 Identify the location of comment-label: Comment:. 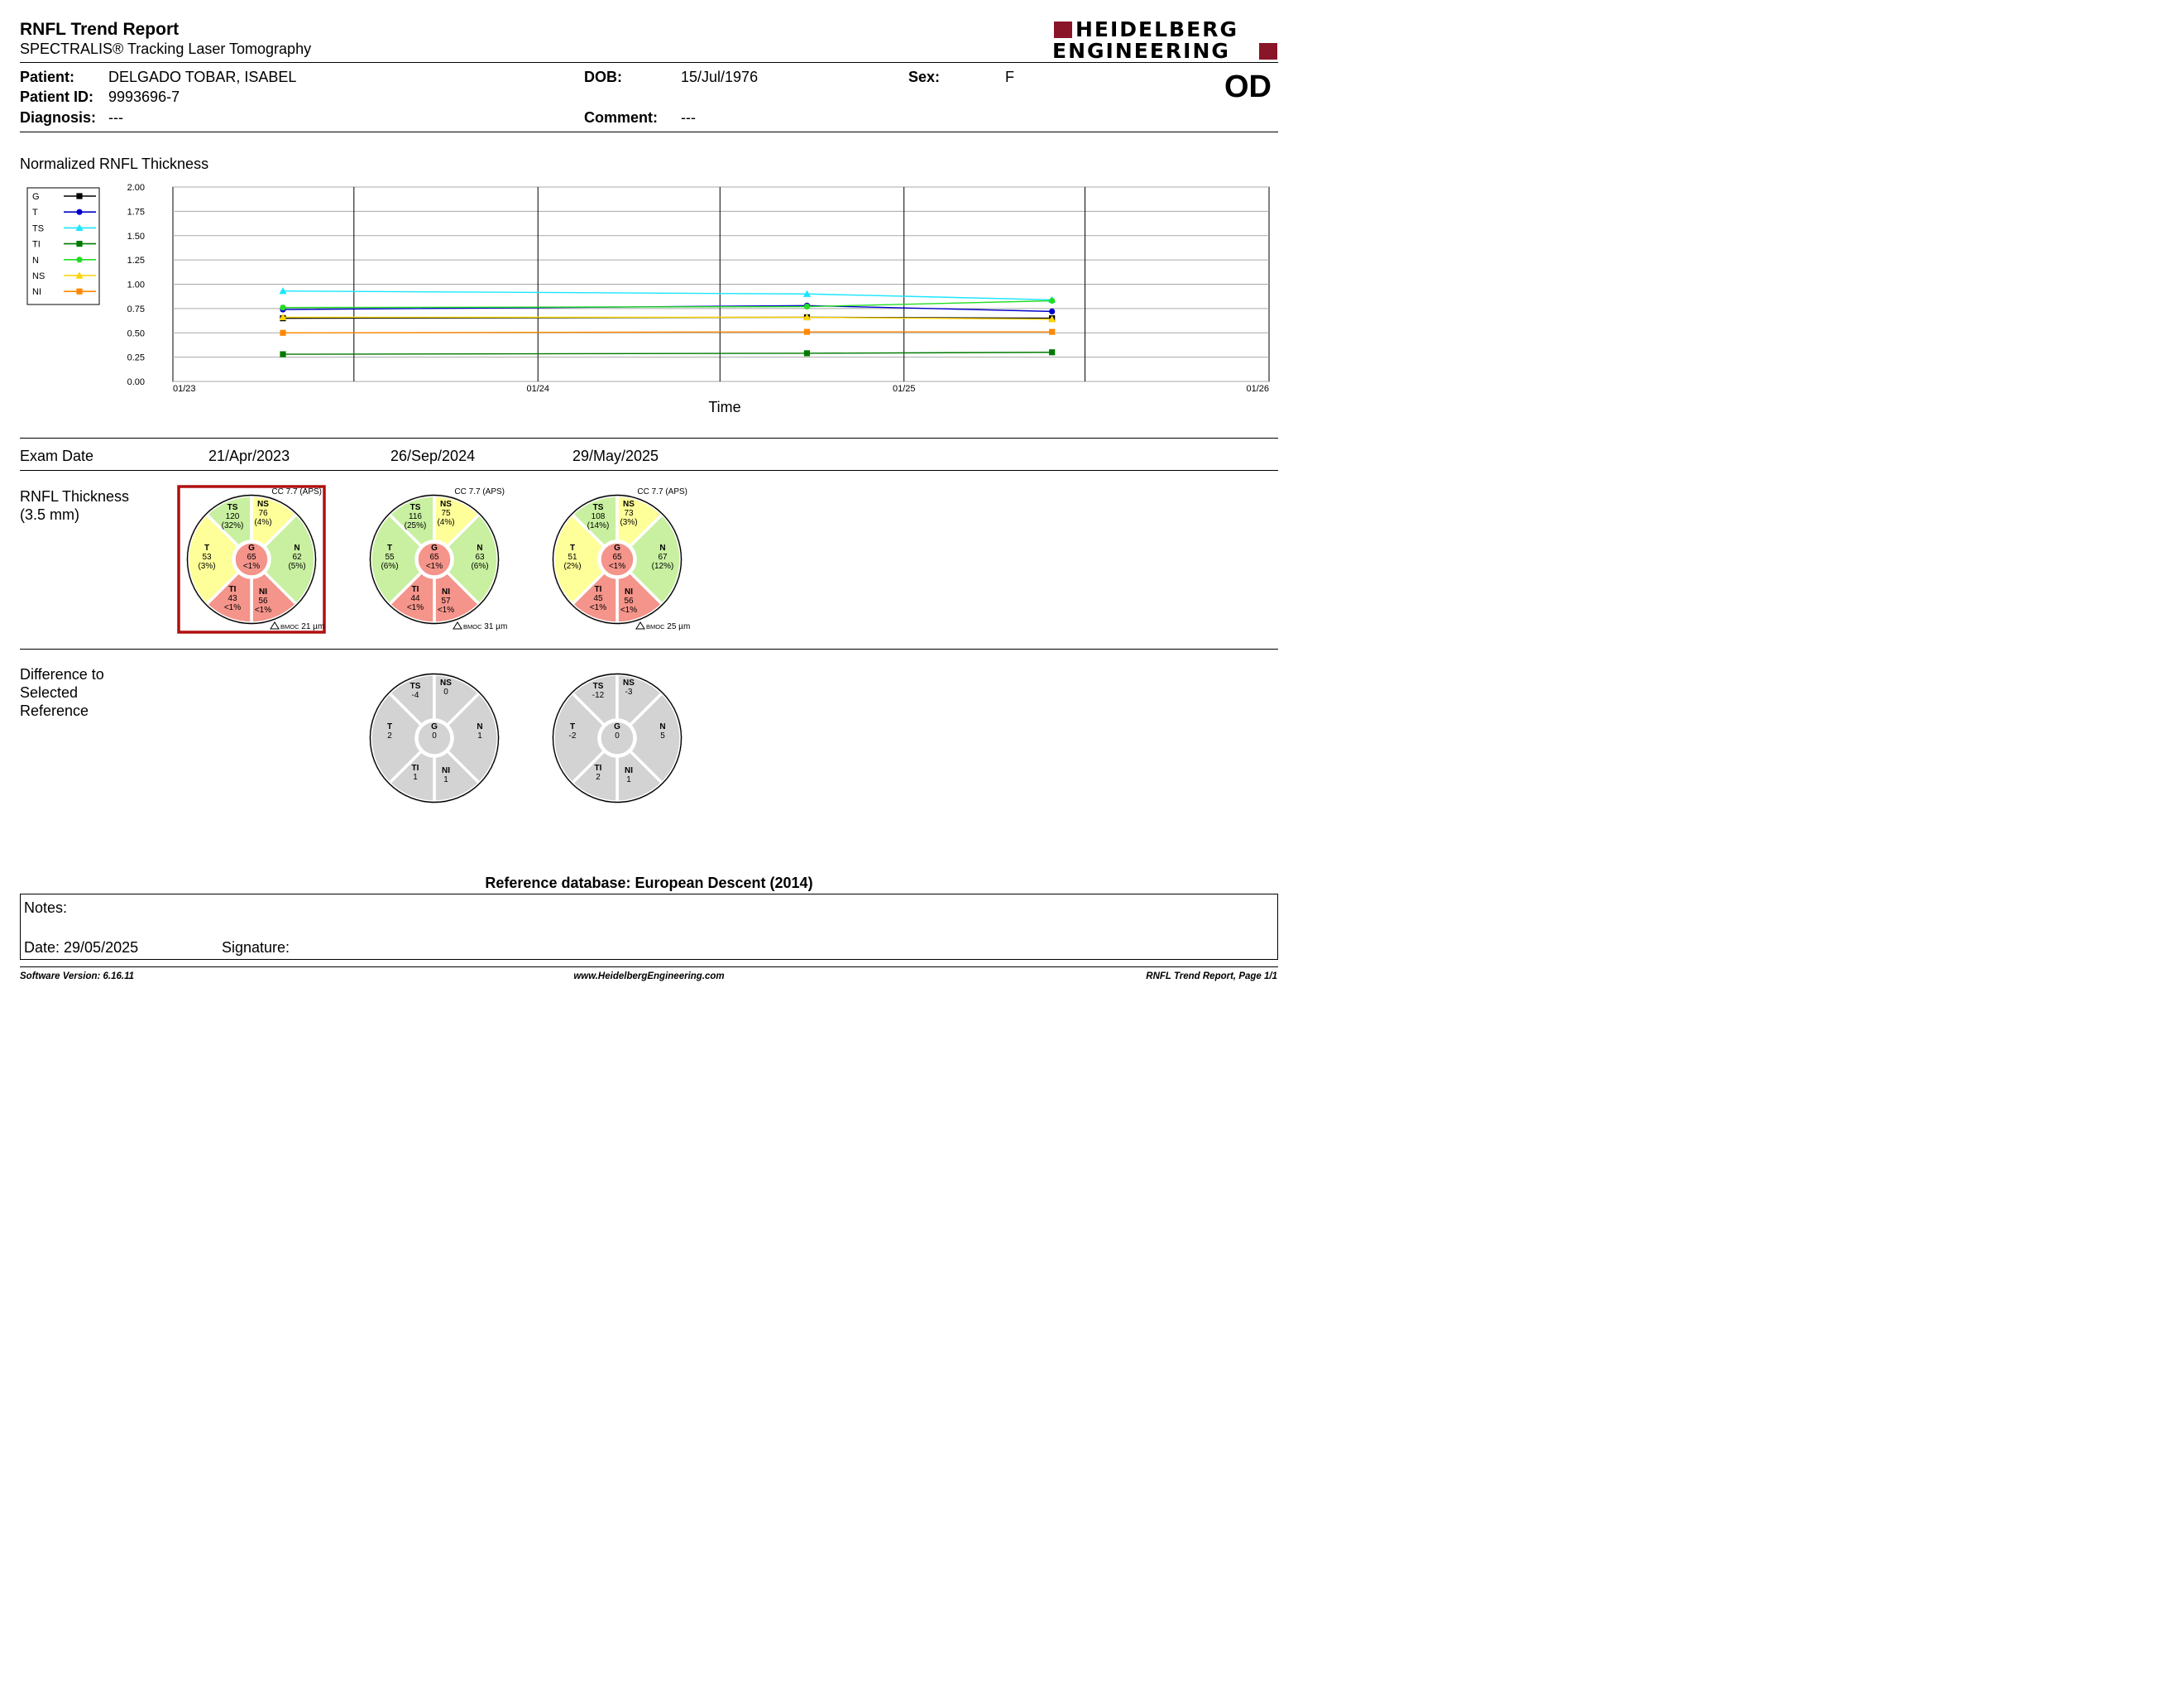
(621, 117).